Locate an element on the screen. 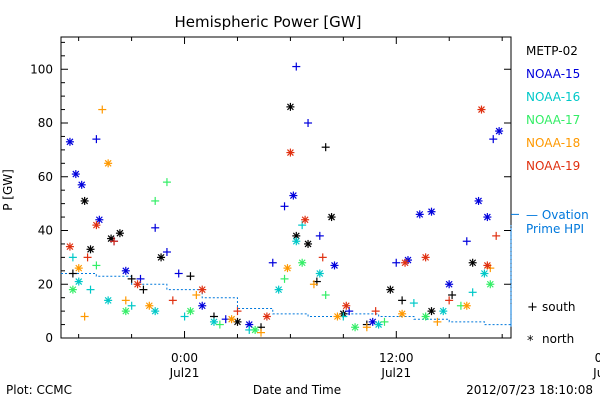 The width and height of the screenshot is (600, 400). timestamp: 2012/07/23 18:10:08 is located at coordinates (529, 390).